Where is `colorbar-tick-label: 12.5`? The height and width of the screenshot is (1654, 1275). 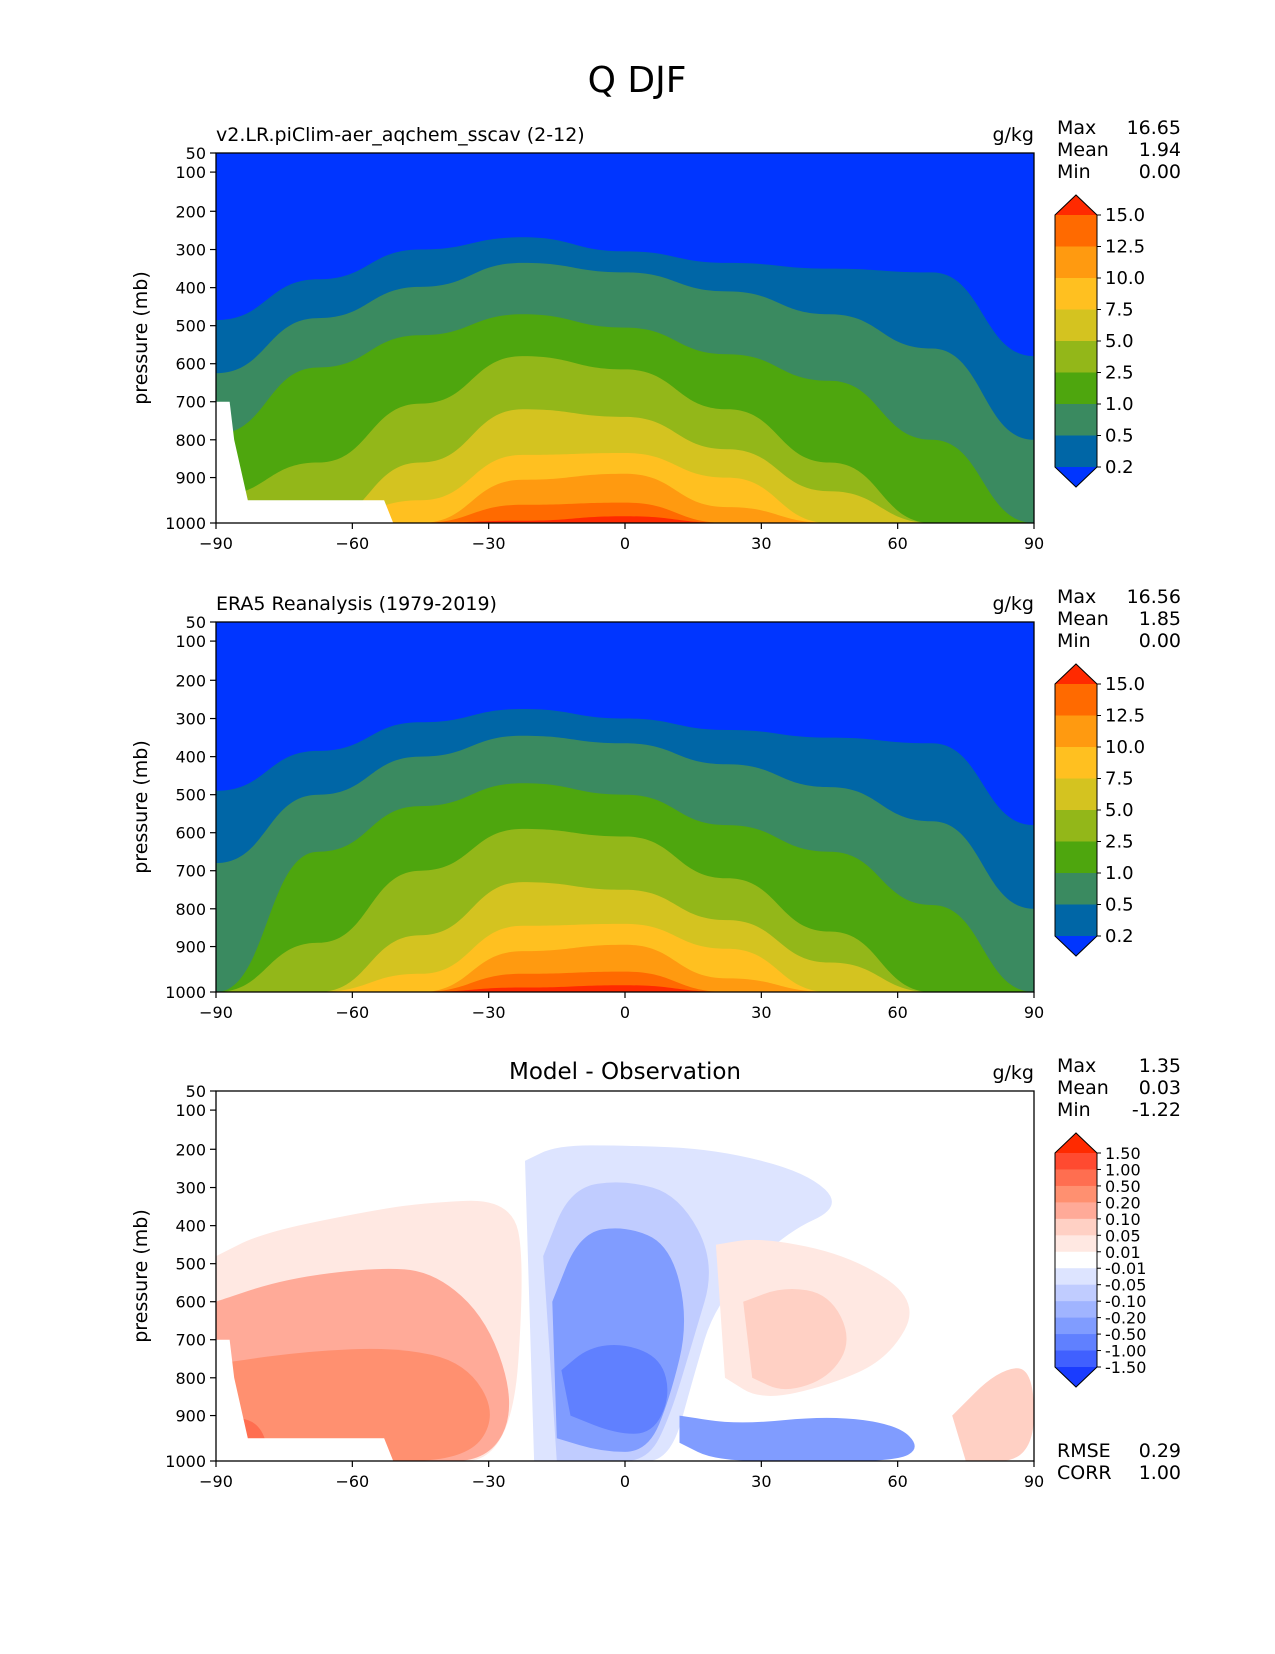 colorbar-tick-label: 12.5 is located at coordinates (1125, 716).